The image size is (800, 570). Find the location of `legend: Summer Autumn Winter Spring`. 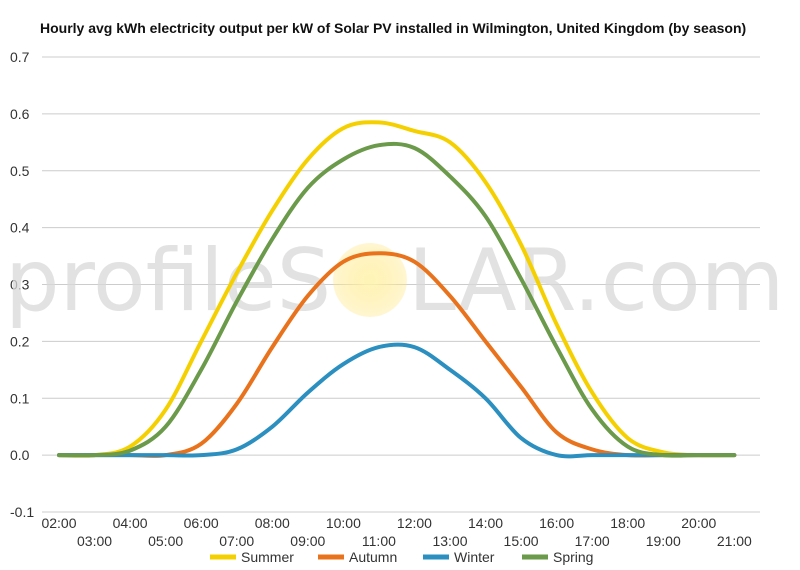

legend: Summer Autumn Winter Spring is located at coordinates (401, 557).